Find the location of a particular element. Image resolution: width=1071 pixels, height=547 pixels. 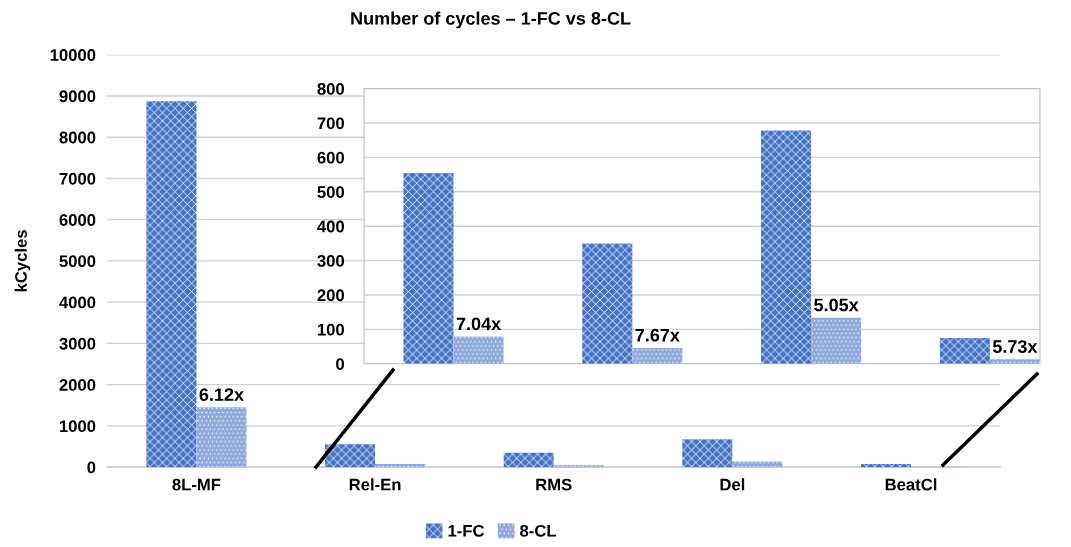

x-tick-label: Rel-En is located at coordinates (375, 484).